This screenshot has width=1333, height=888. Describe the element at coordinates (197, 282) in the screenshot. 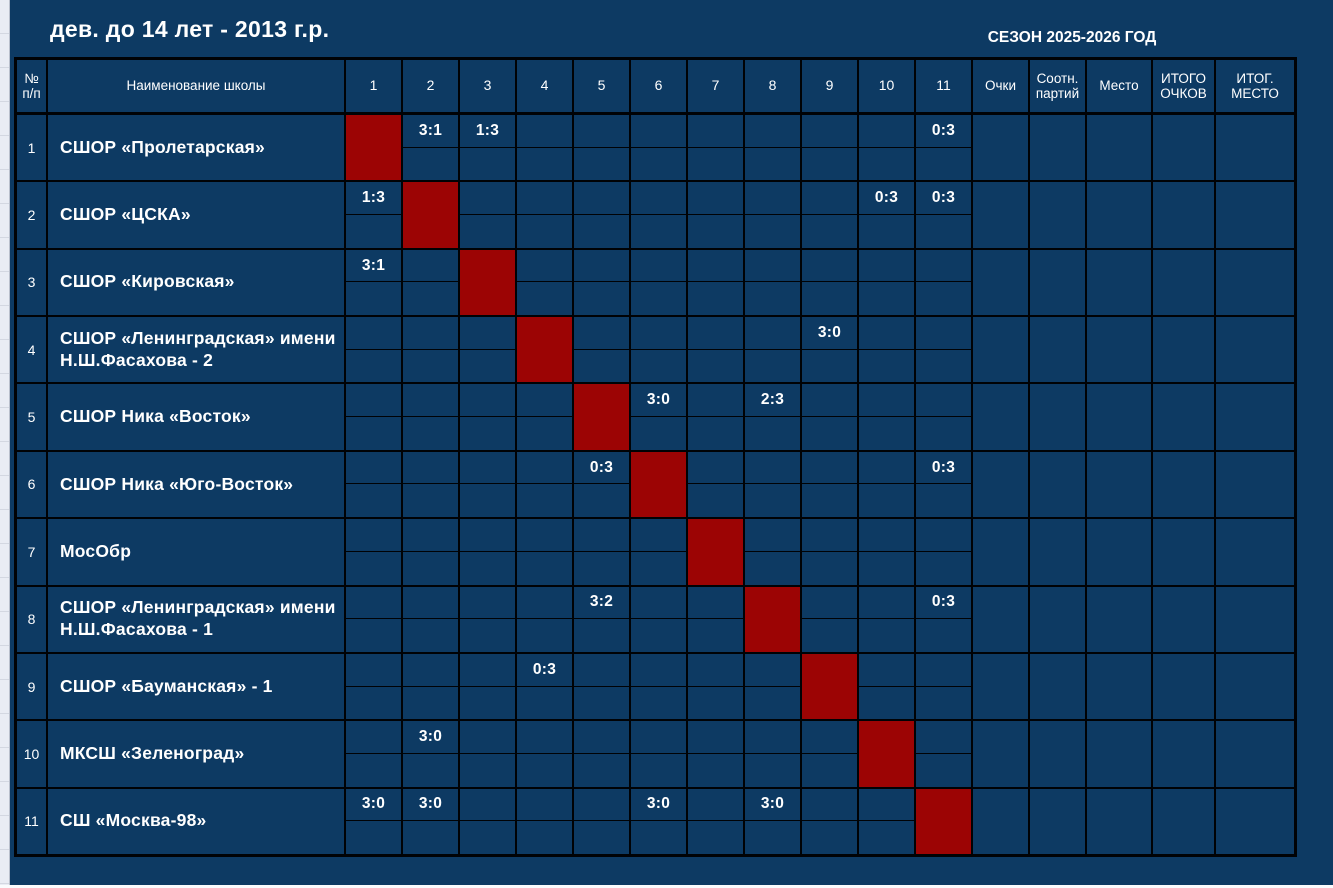

I see `school-name-cell: СШОР «Кировская»` at that location.